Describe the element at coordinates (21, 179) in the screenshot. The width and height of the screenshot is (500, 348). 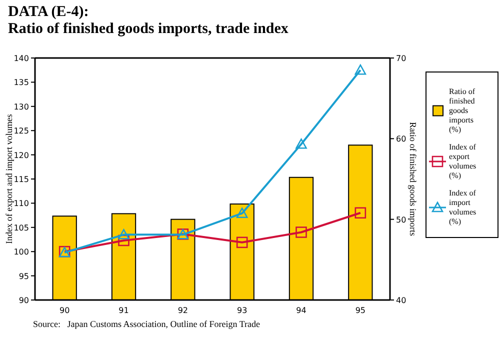
I see `y-tick-label: 115` at that location.